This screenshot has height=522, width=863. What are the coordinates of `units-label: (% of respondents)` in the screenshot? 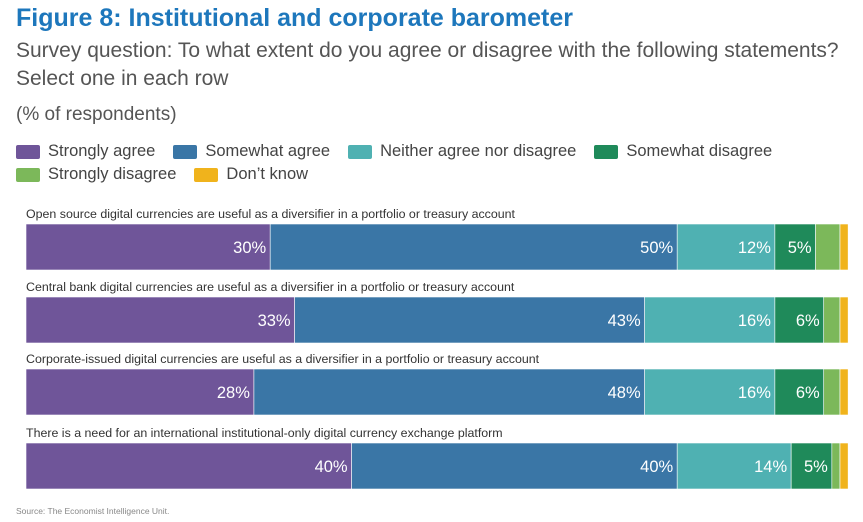 It's located at (96, 114).